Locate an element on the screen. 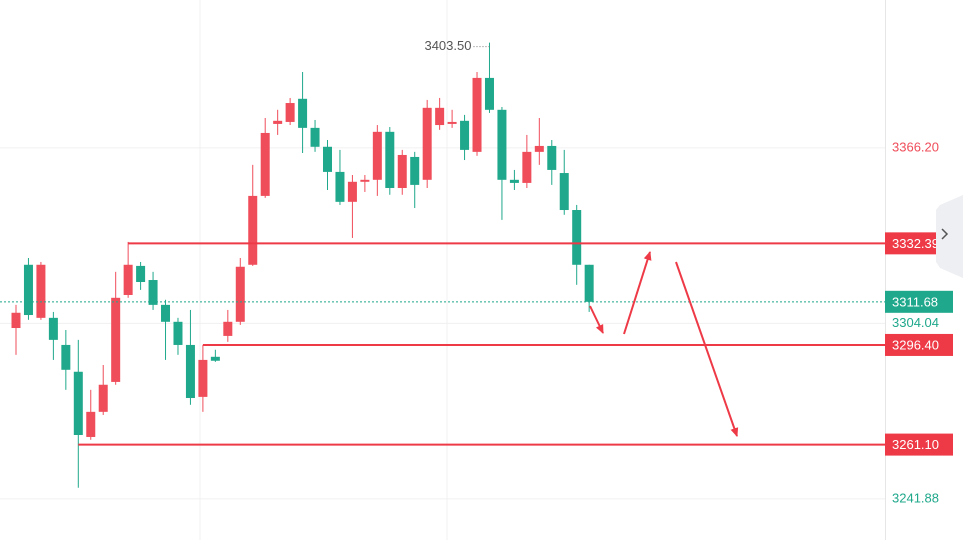 The image size is (963, 540). y-tick-label: 3241.88 is located at coordinates (915, 497).